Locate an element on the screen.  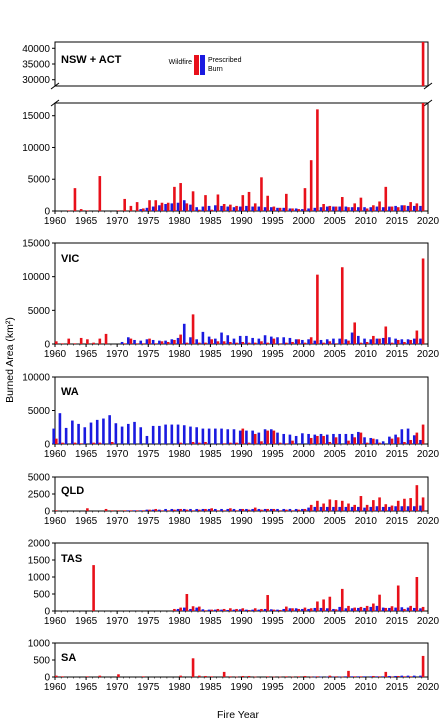
x-tick-label: 2000 is located at coordinates (304, 221).